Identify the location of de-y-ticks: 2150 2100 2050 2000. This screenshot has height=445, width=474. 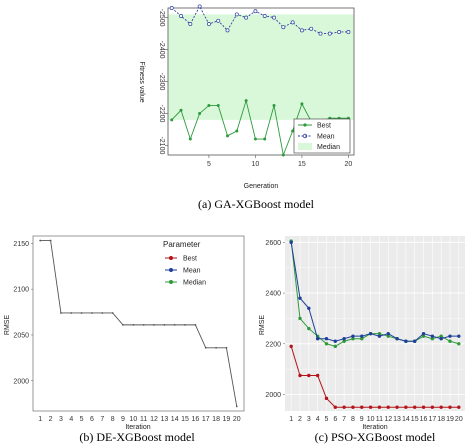
(23, 313).